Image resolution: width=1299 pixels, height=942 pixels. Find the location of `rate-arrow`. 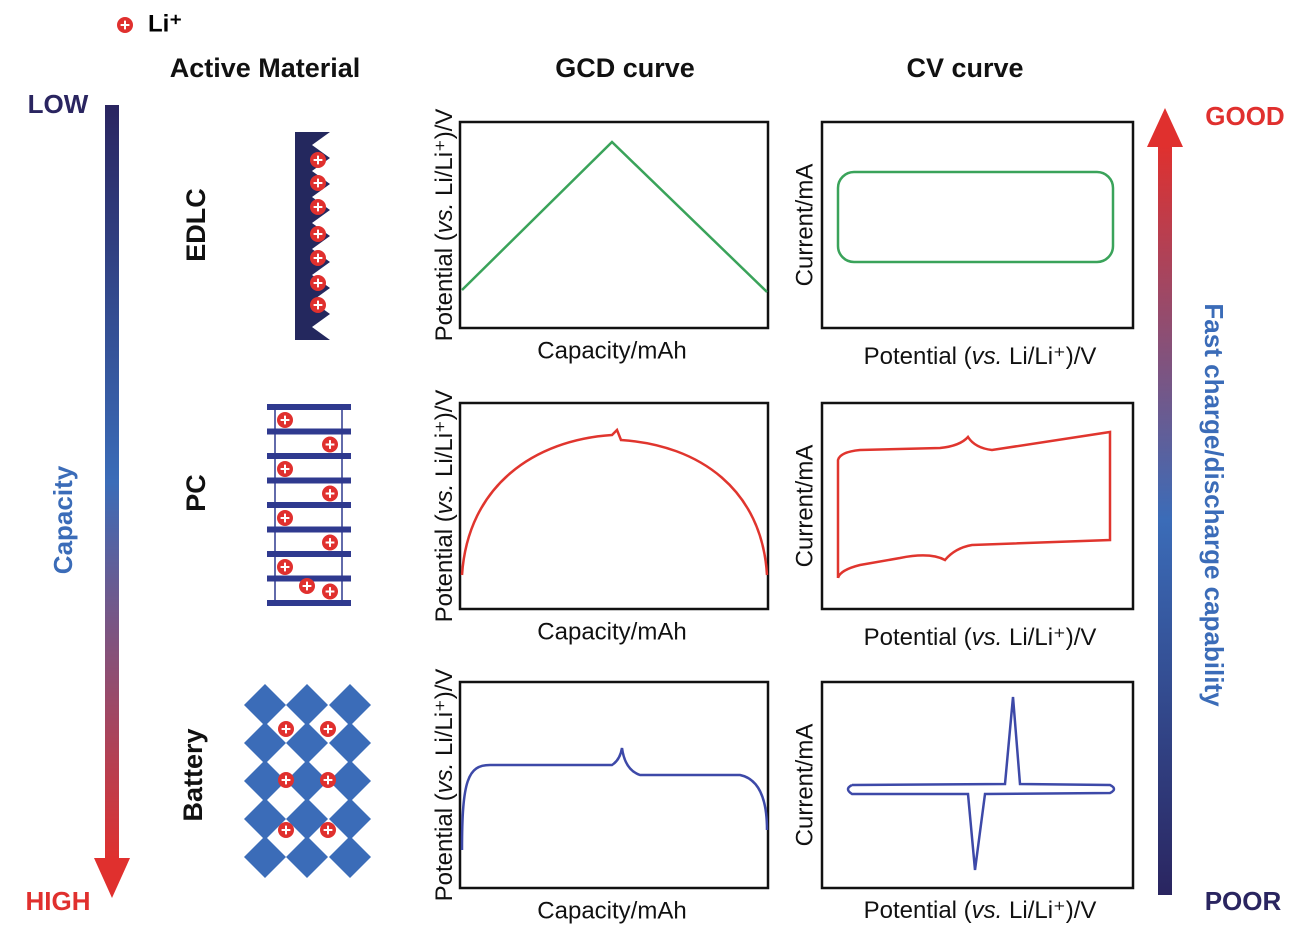

rate-arrow is located at coordinates (1165, 520).